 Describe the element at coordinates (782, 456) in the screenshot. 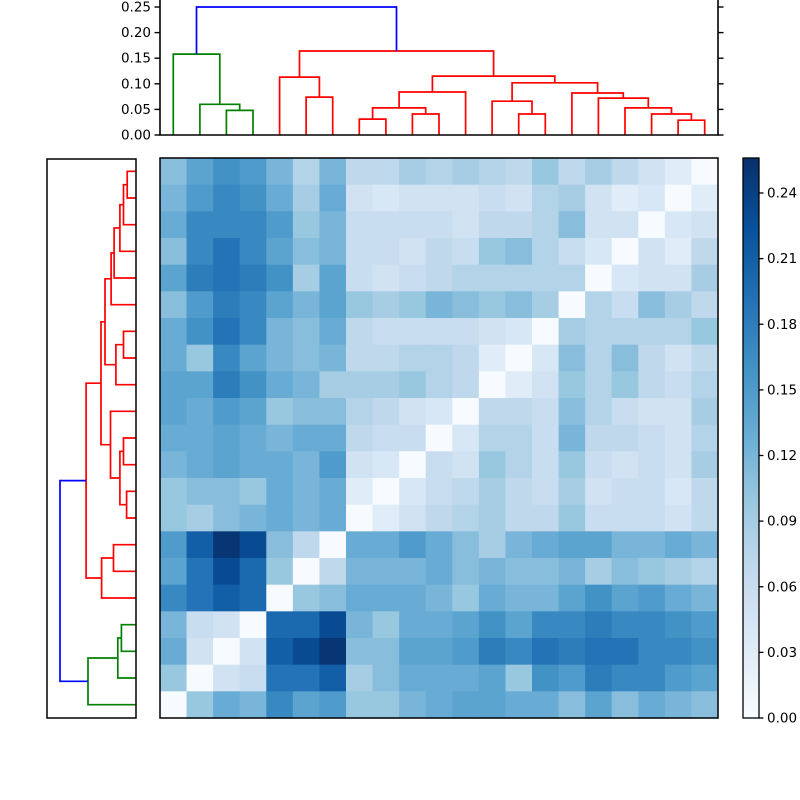

I see `colorbar-tick-label: 0.12` at that location.